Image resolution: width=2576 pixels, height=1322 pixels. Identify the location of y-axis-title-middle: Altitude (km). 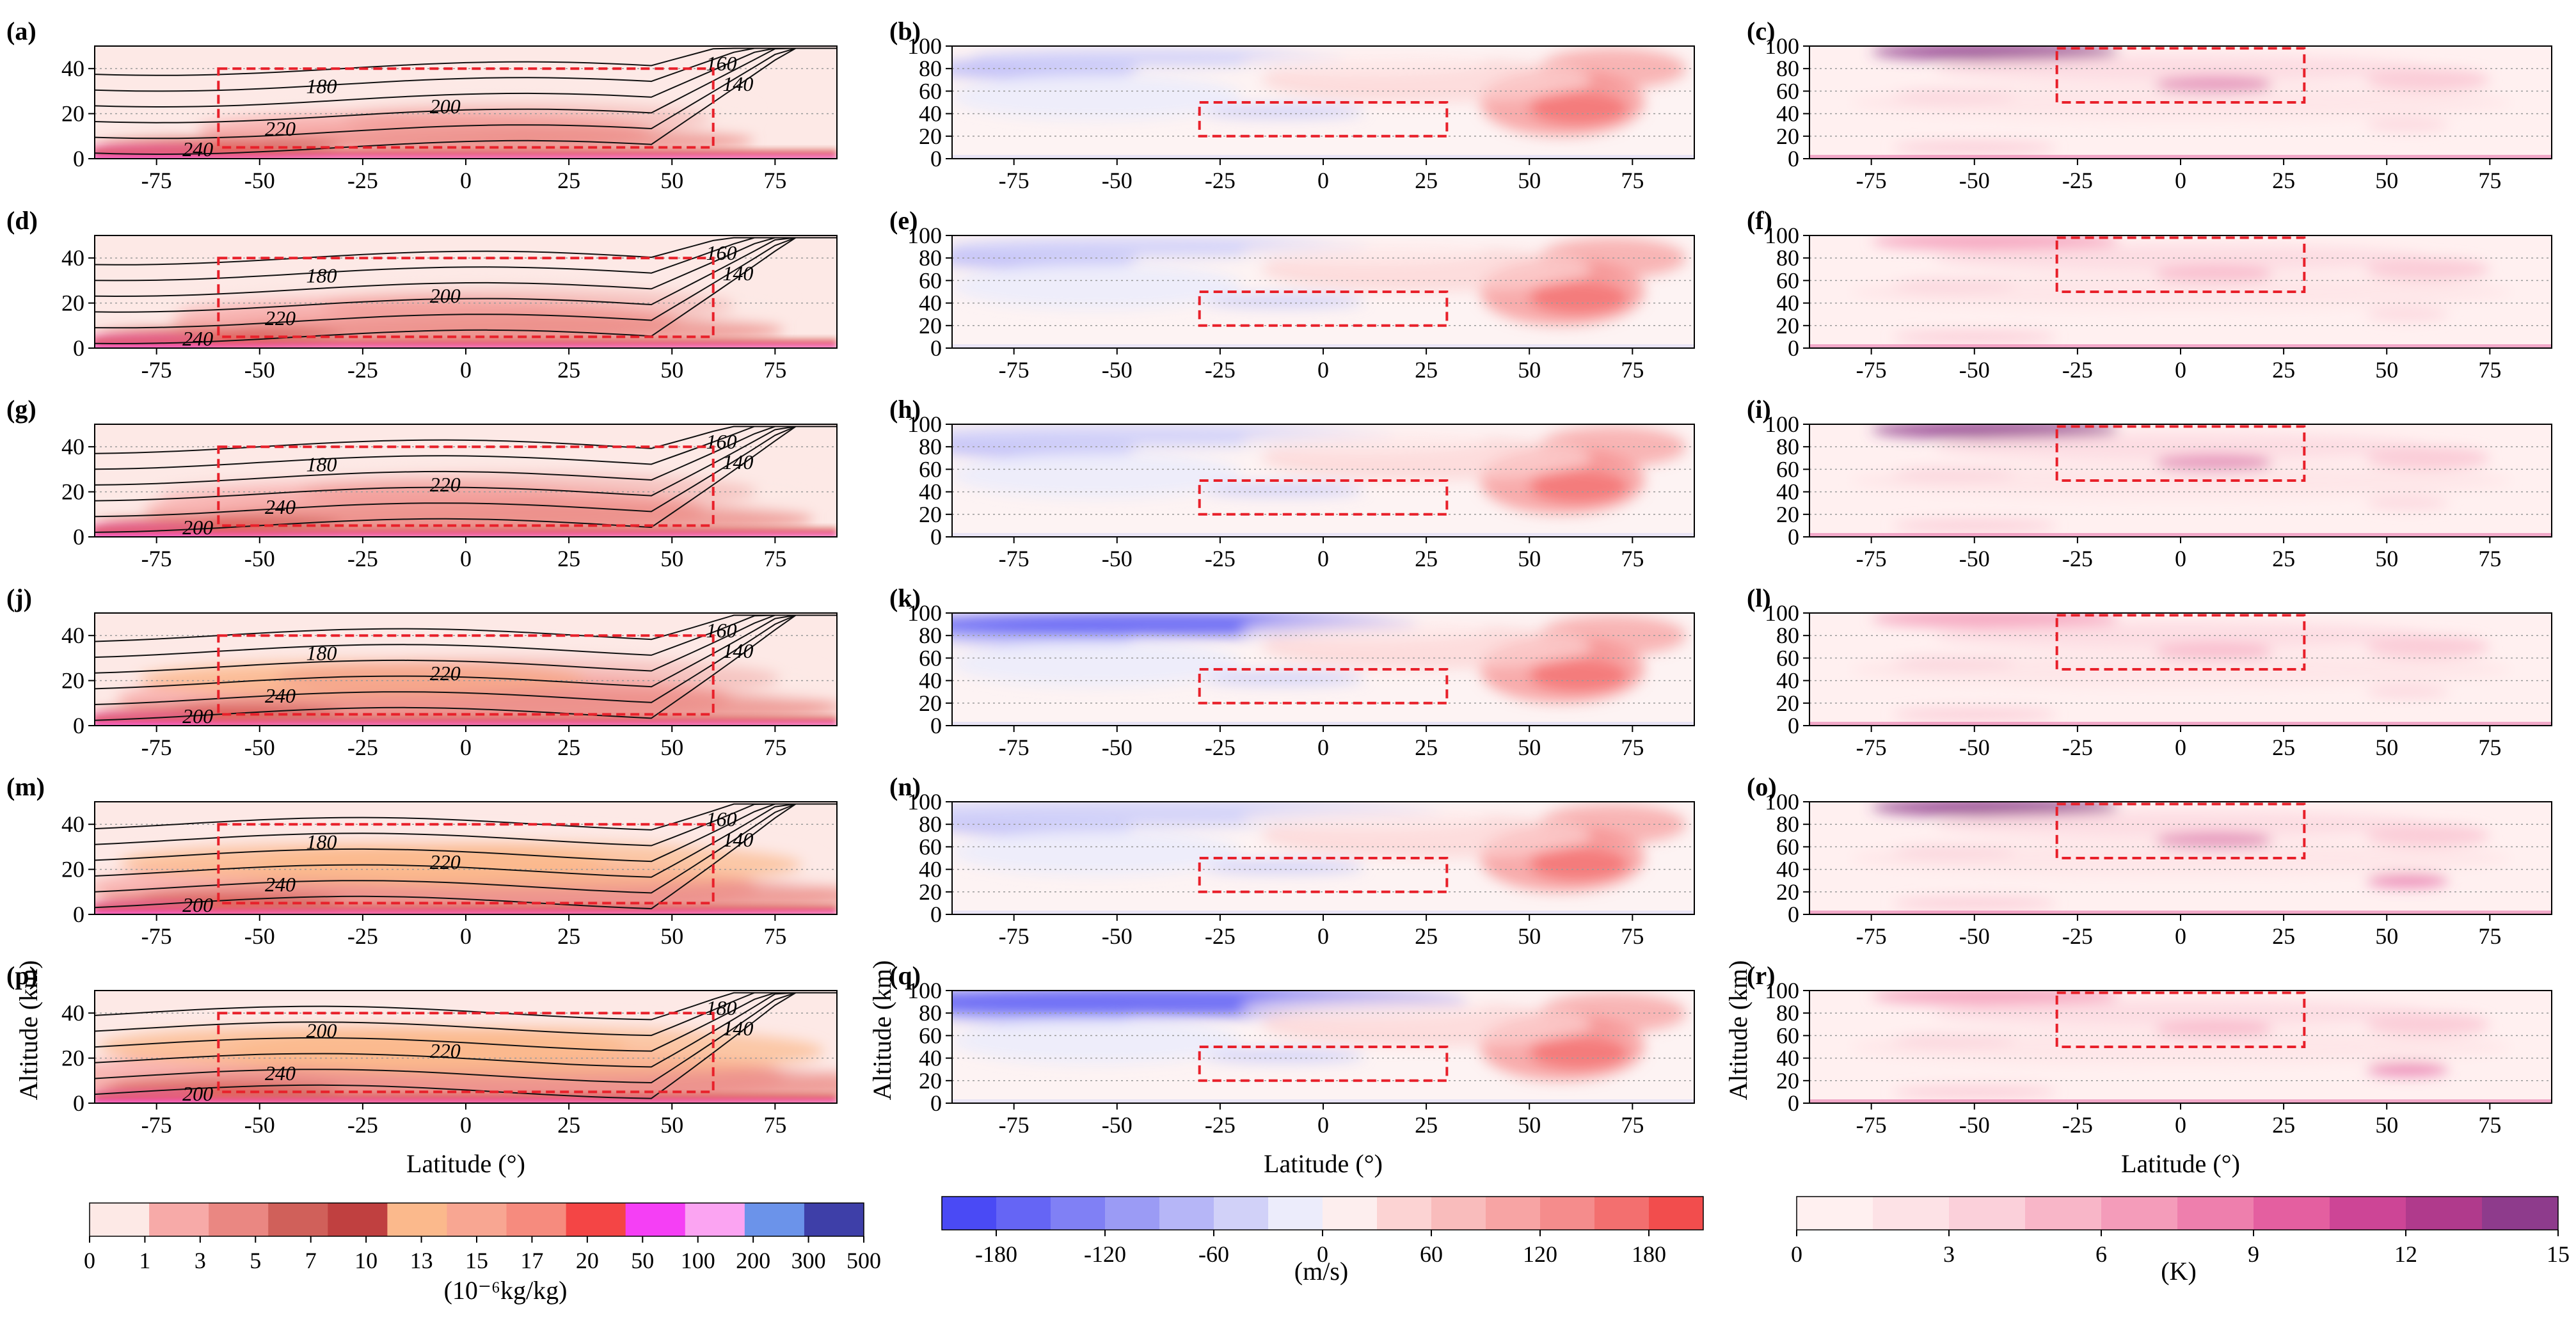
(882, 1030).